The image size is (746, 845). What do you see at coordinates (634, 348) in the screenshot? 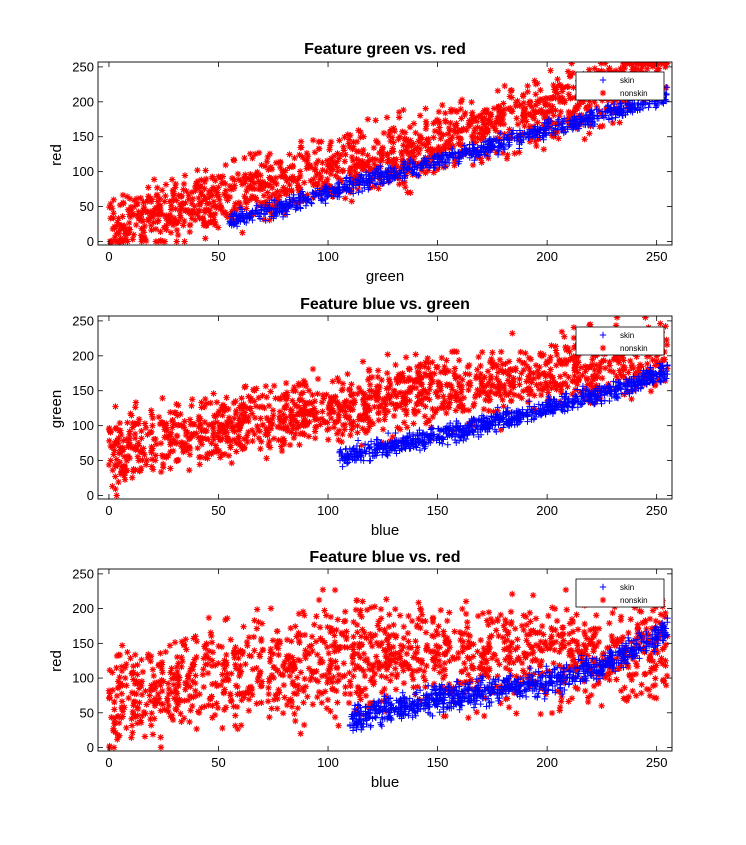
I see `legend-label-nonskin: nonskin` at bounding box center [634, 348].